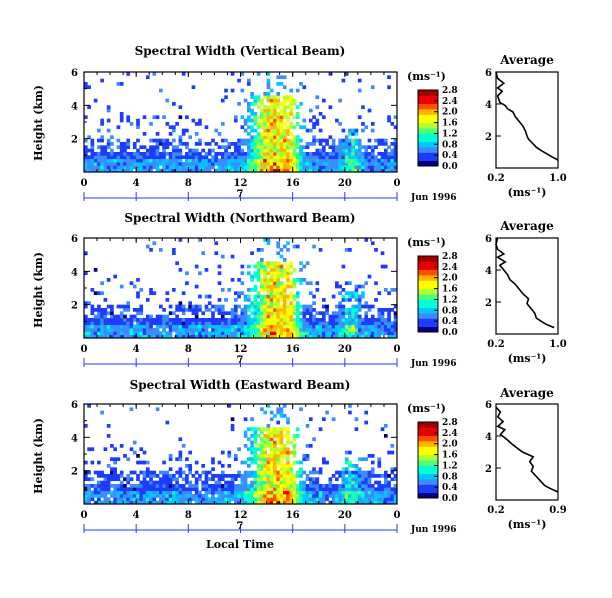 This screenshot has height=598, width=612. What do you see at coordinates (241, 454) in the screenshot?
I see `heatmap-area` at bounding box center [241, 454].